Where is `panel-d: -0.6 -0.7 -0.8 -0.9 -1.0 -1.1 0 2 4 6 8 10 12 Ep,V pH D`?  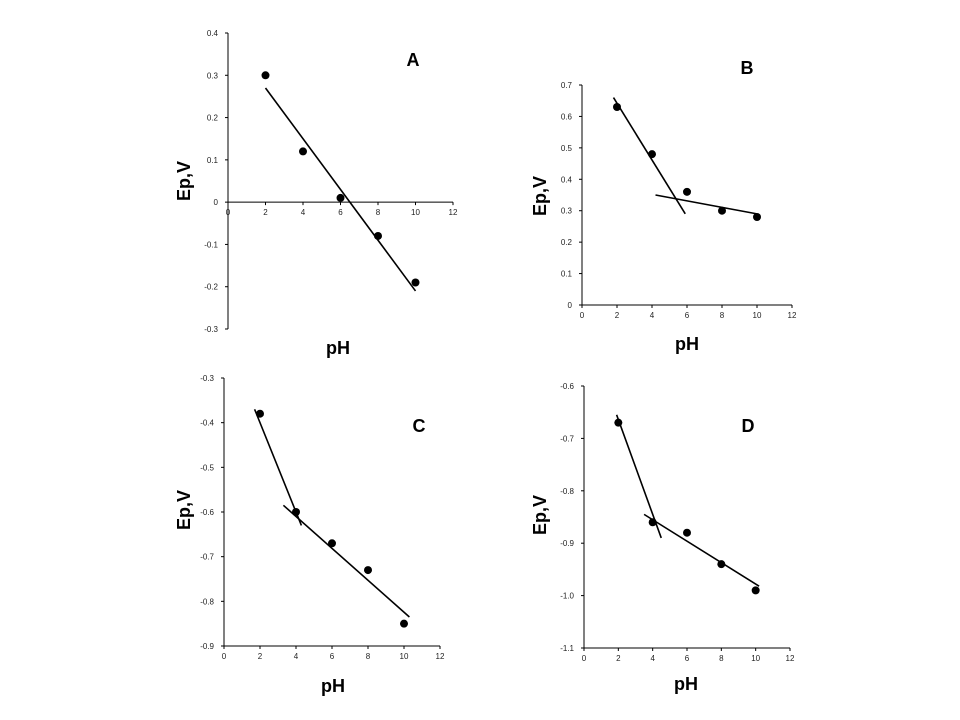
panel-d: -0.6 -0.7 -0.8 -0.9 -1.0 -1.1 0 2 4 6 8 10 12 Ep,V pH D is located at coordinates (662, 538).